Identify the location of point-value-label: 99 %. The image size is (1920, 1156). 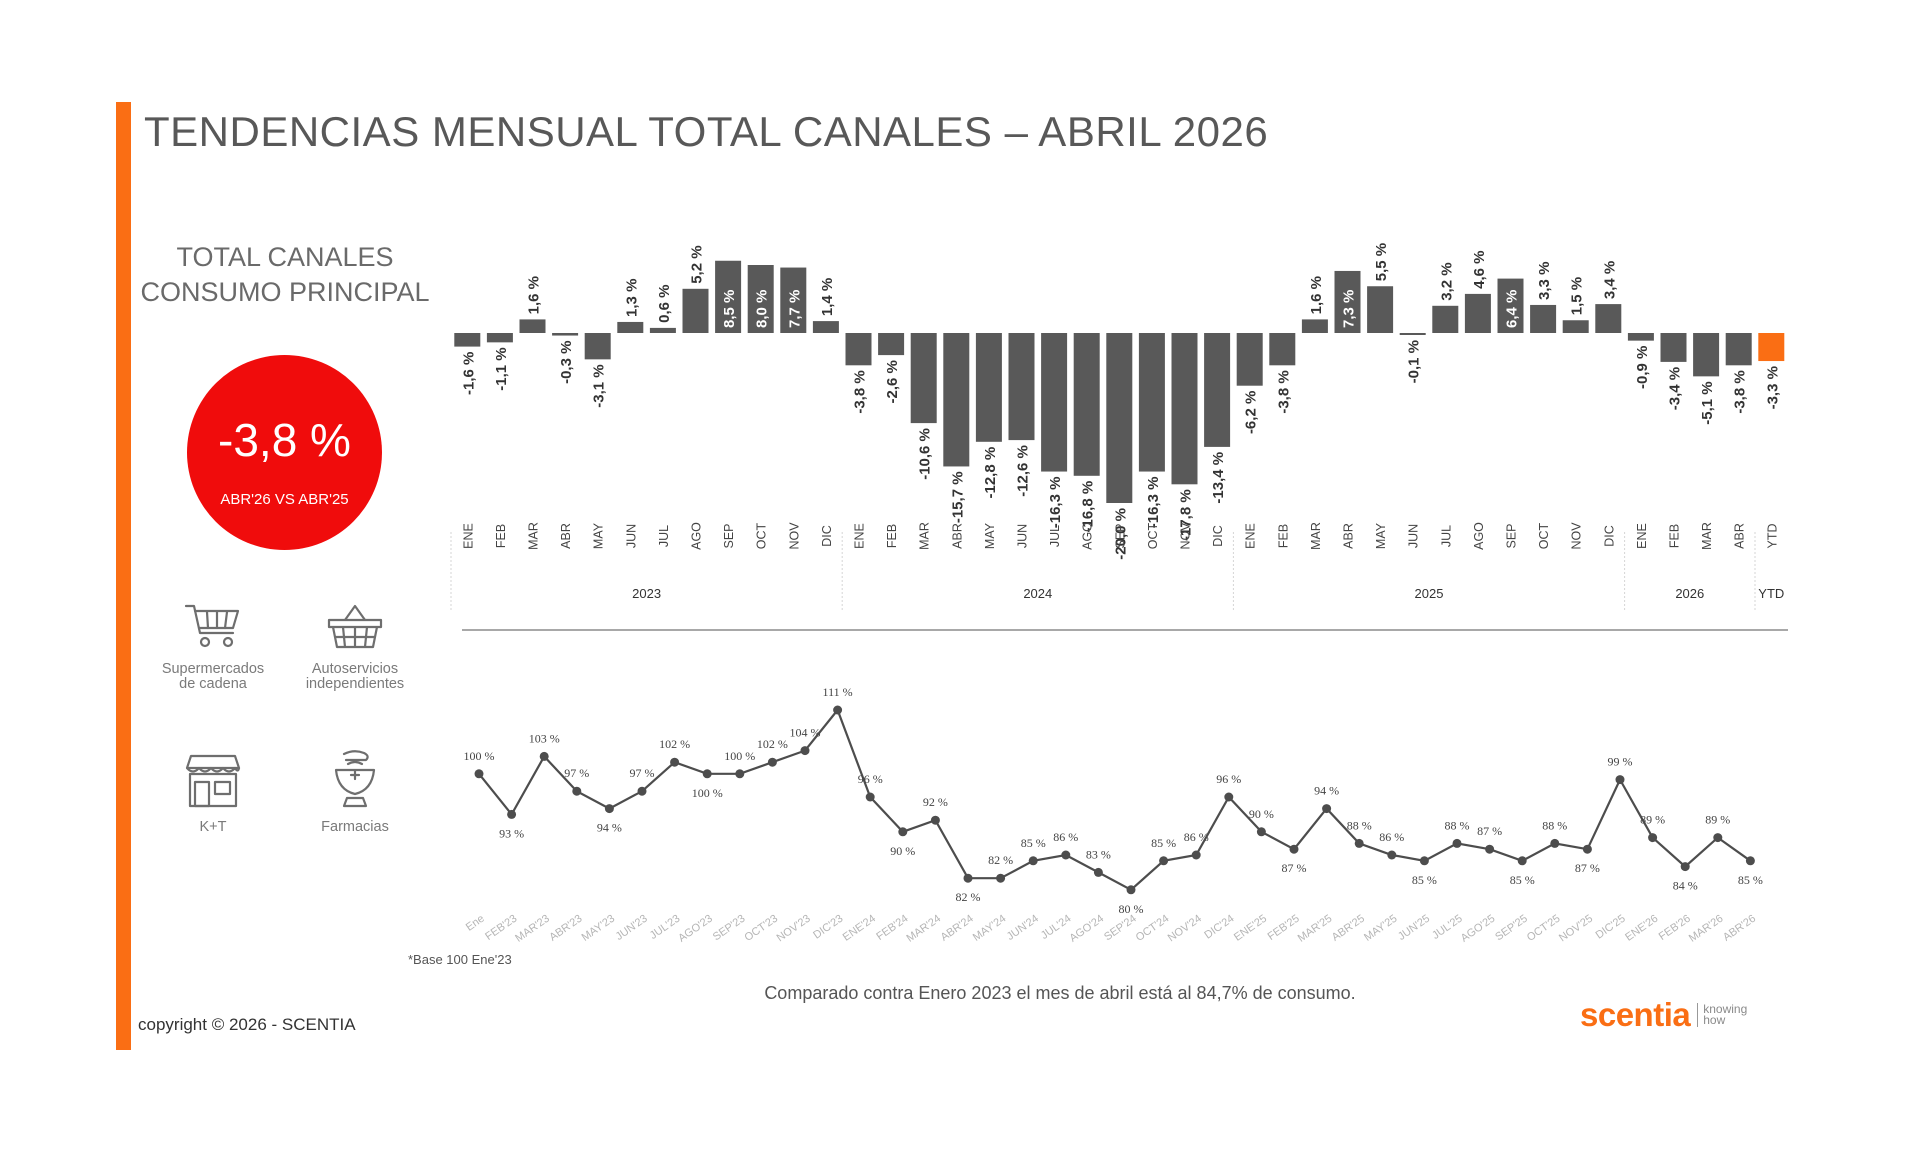
(1620, 762).